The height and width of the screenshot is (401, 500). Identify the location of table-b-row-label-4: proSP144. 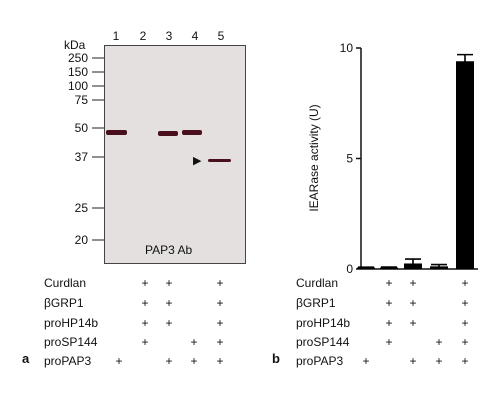
(323, 342).